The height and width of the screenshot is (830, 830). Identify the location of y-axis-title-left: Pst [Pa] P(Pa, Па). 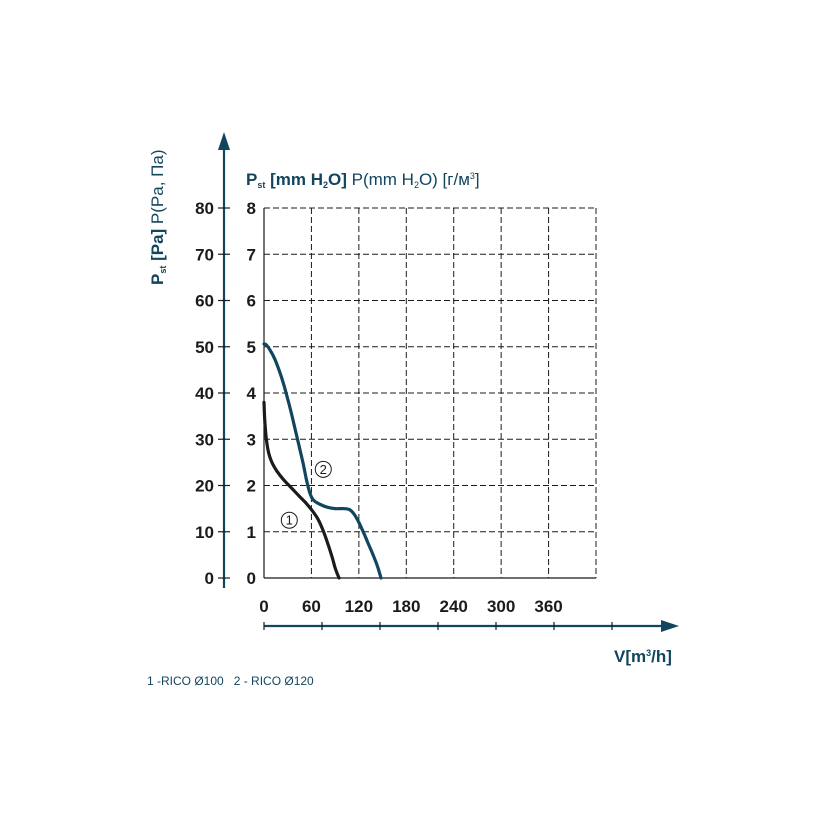
(158, 217).